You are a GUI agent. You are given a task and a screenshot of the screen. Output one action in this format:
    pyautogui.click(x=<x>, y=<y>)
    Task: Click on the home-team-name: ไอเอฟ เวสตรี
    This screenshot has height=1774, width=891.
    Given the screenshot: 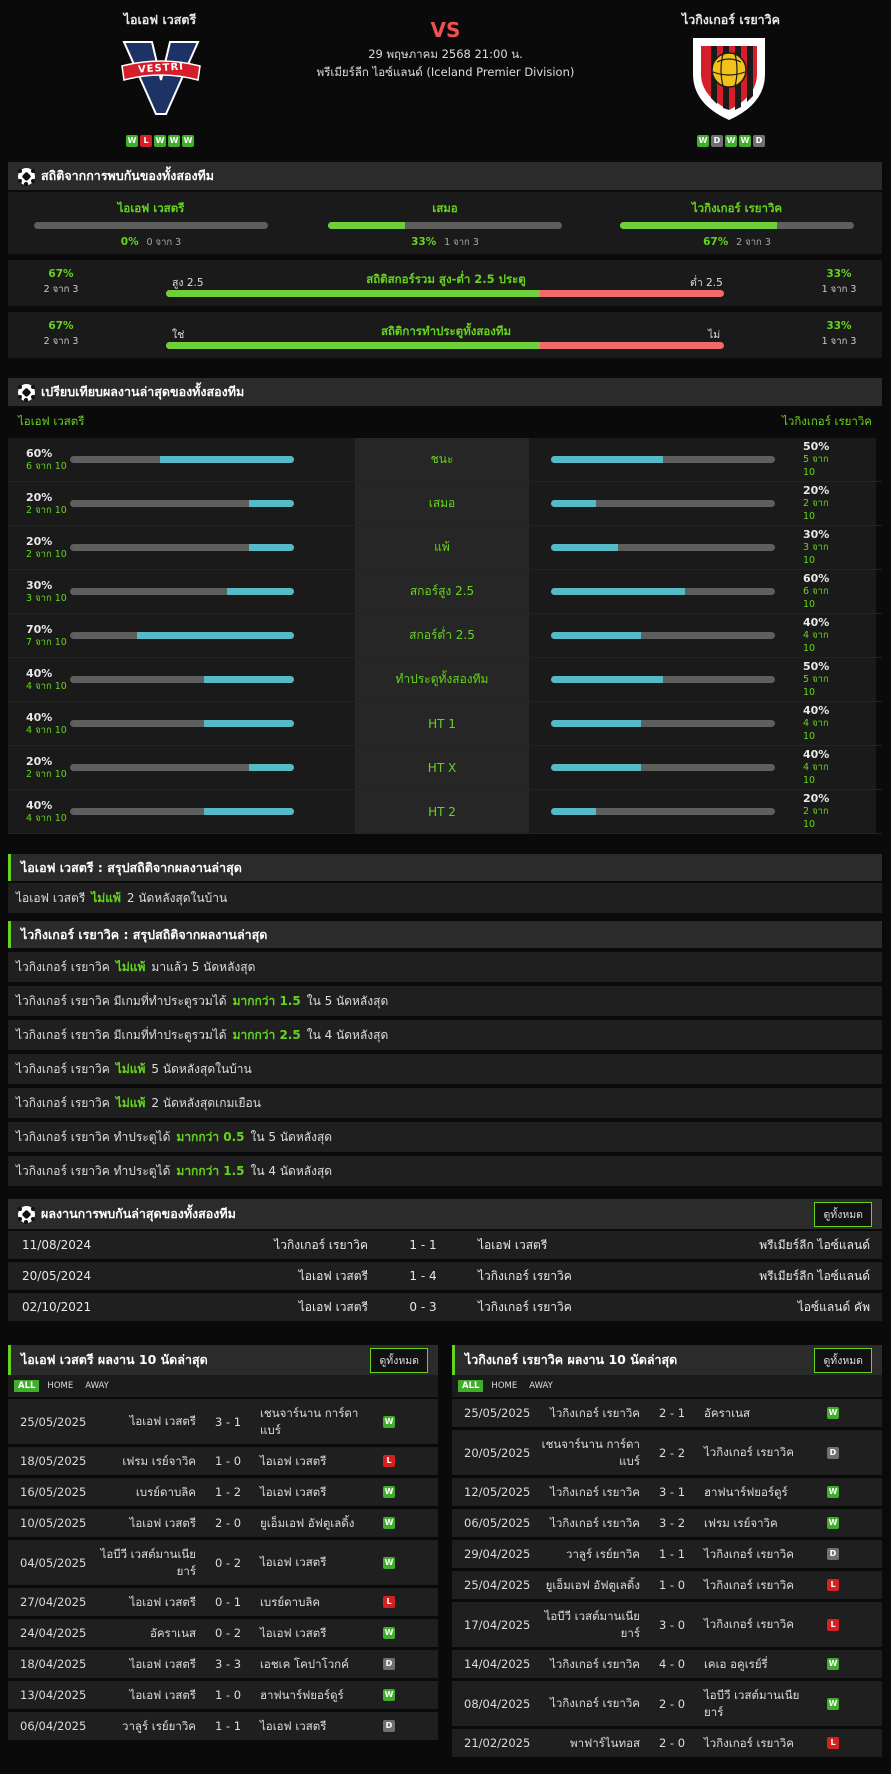 What is the action you would take?
    pyautogui.click(x=160, y=19)
    